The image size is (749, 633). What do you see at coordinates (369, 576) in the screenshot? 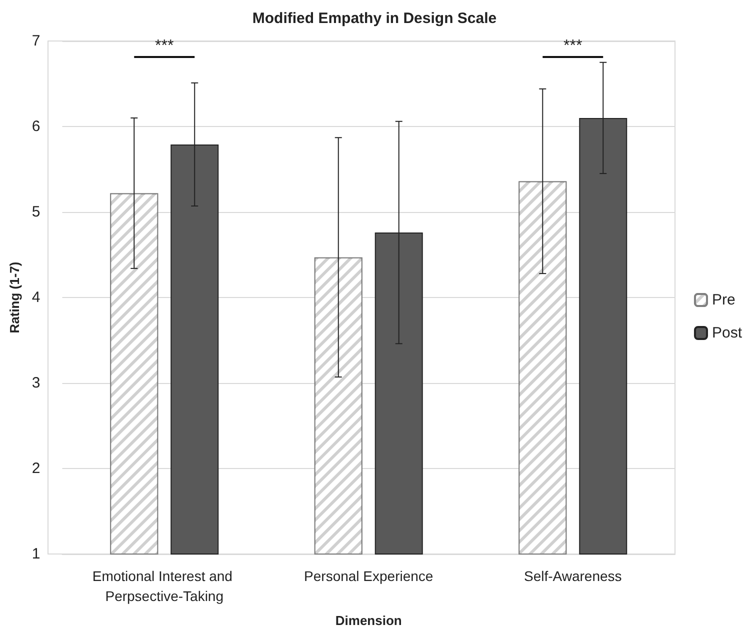
I see `x-tick-label: Personal Experience` at bounding box center [369, 576].